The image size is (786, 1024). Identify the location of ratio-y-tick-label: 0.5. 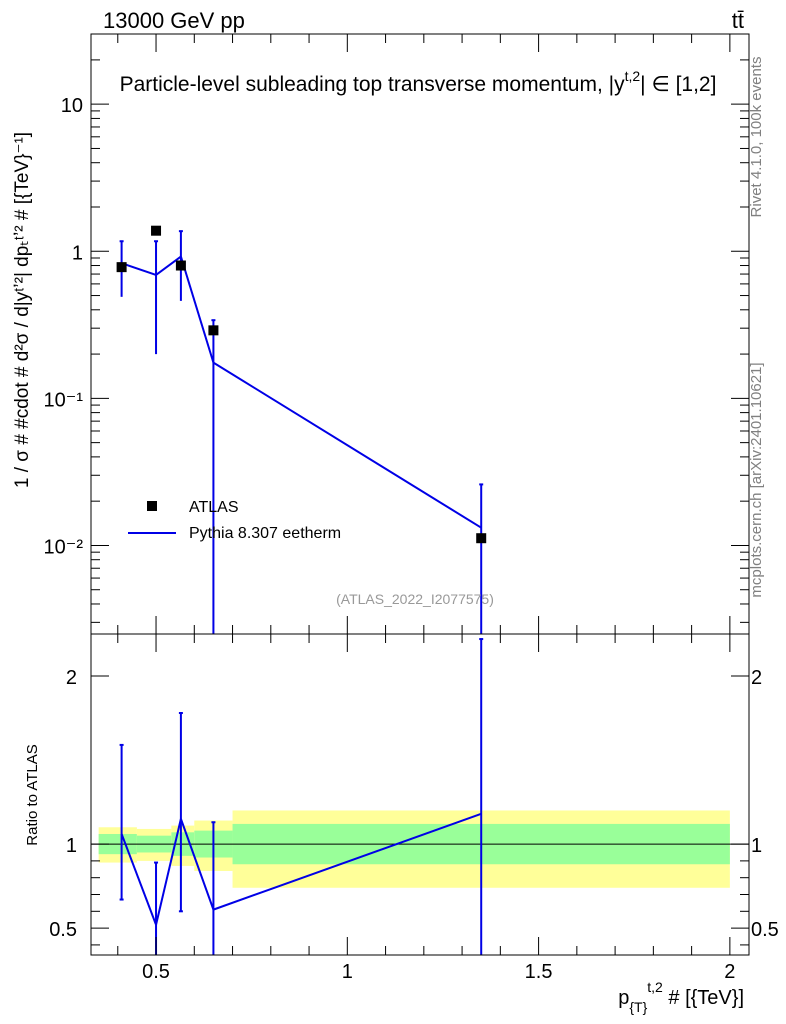
(63, 930).